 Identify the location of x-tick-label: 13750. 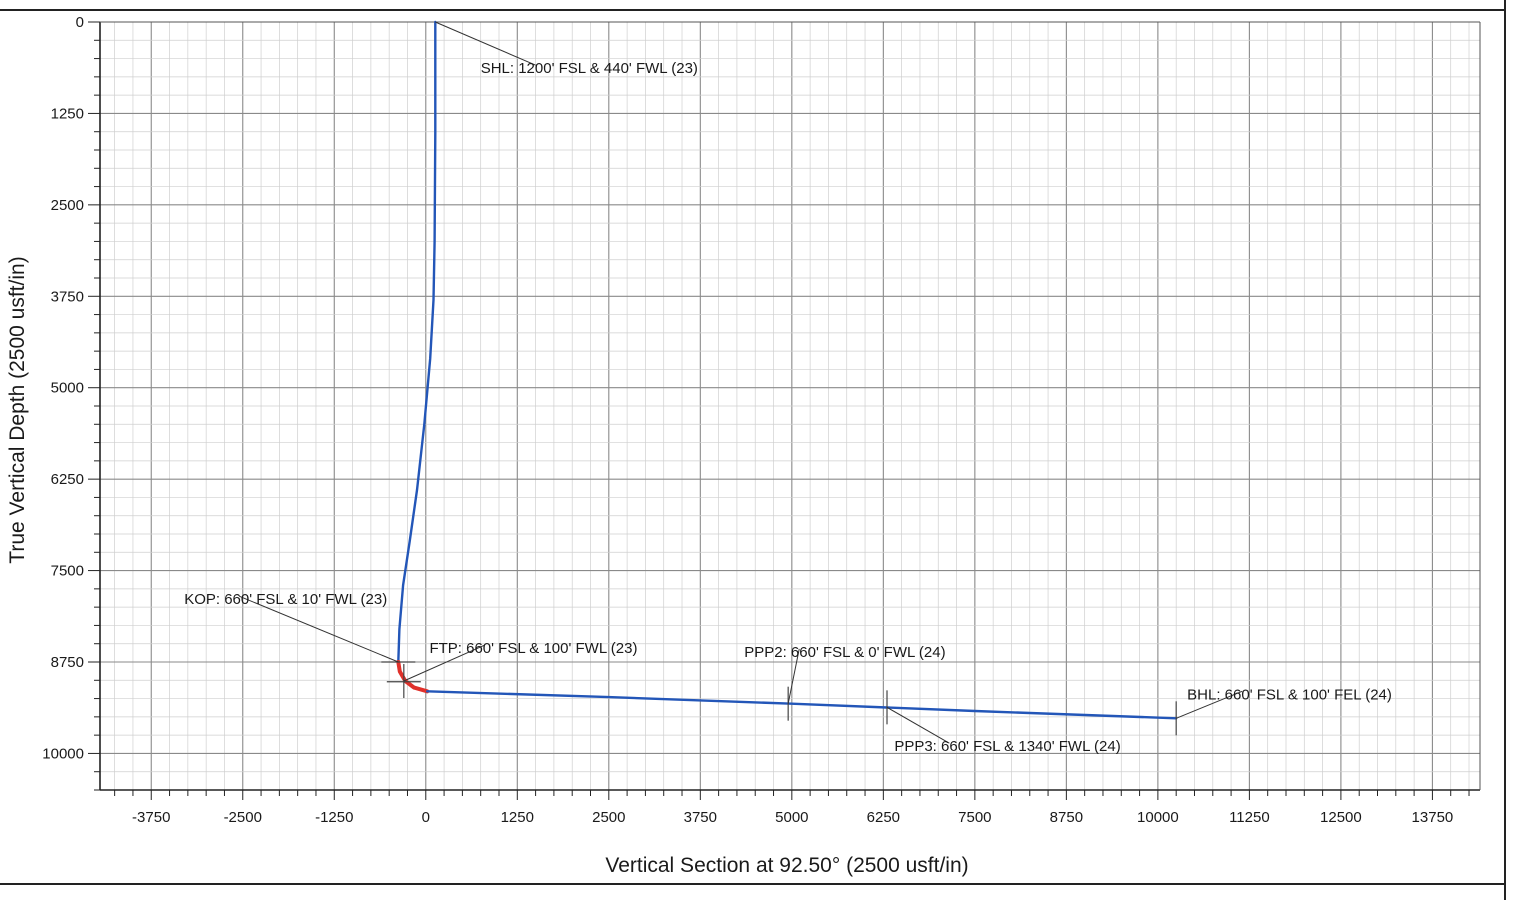
(1433, 817).